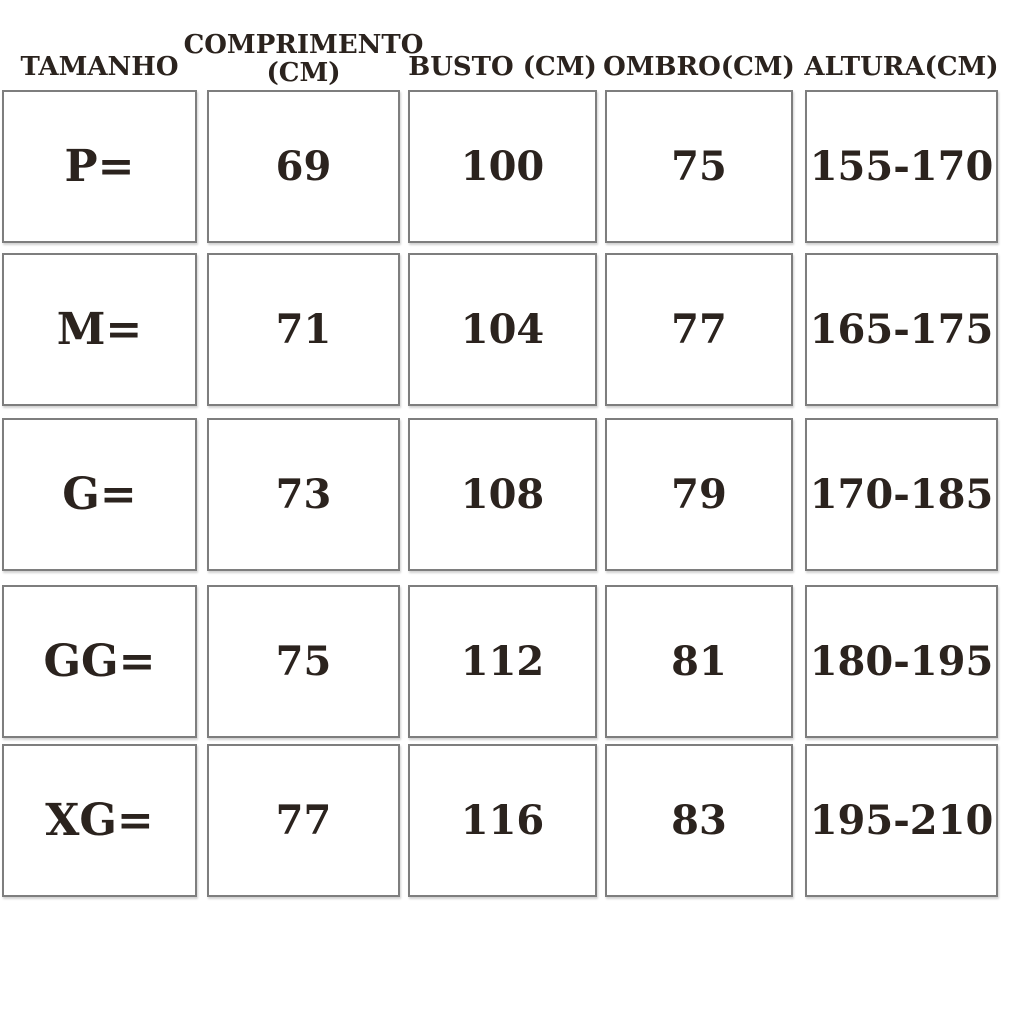 This screenshot has width=1024, height=1024. I want to click on cell-busto: 108, so click(502, 494).